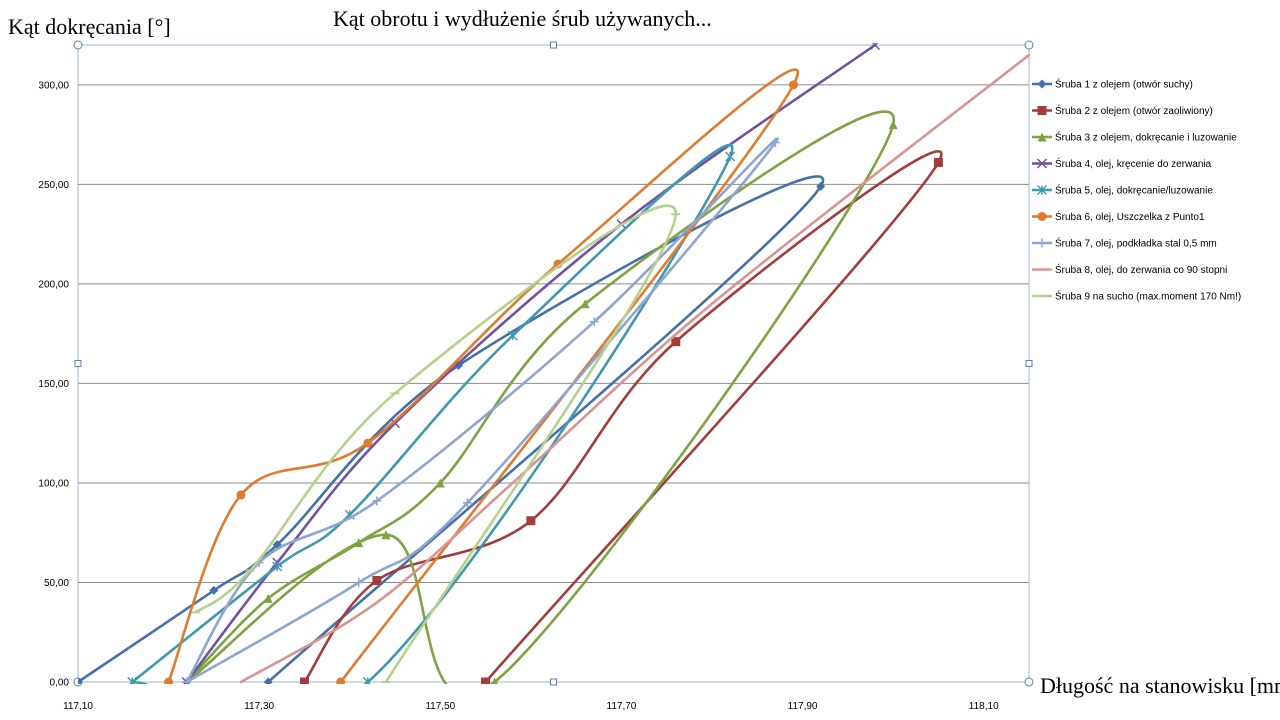  I want to click on legend-item: Śruba 7, olej, podkładka stal 0,5 mm, so click(1124, 243).